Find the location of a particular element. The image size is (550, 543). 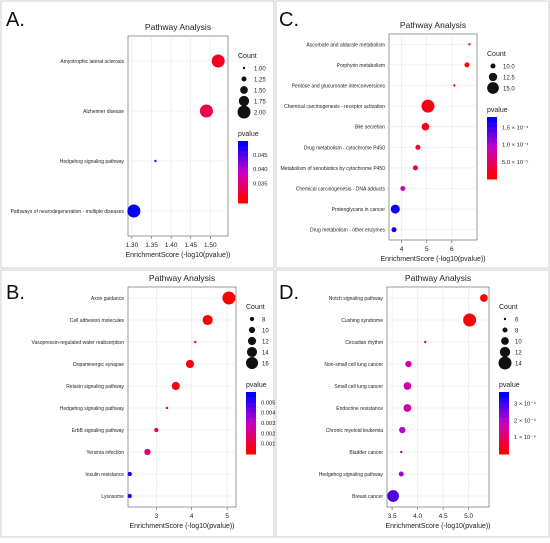

legend-count-title: Count is located at coordinates (508, 307).